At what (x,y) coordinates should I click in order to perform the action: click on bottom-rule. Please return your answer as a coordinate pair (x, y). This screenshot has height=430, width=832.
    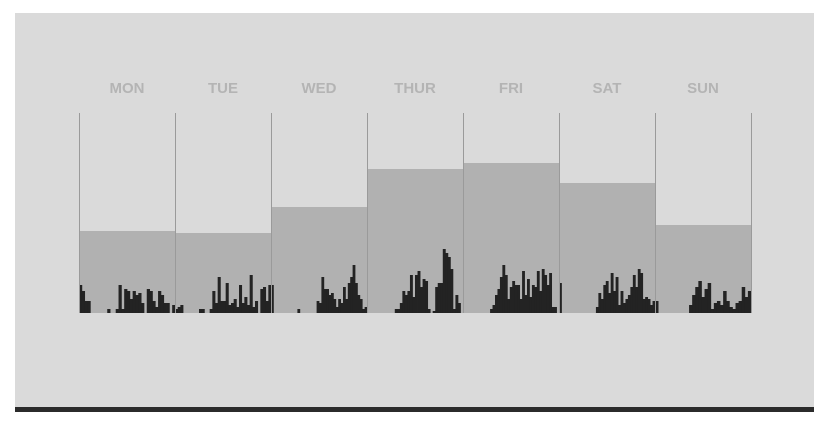
    Looking at the image, I should click on (414, 409).